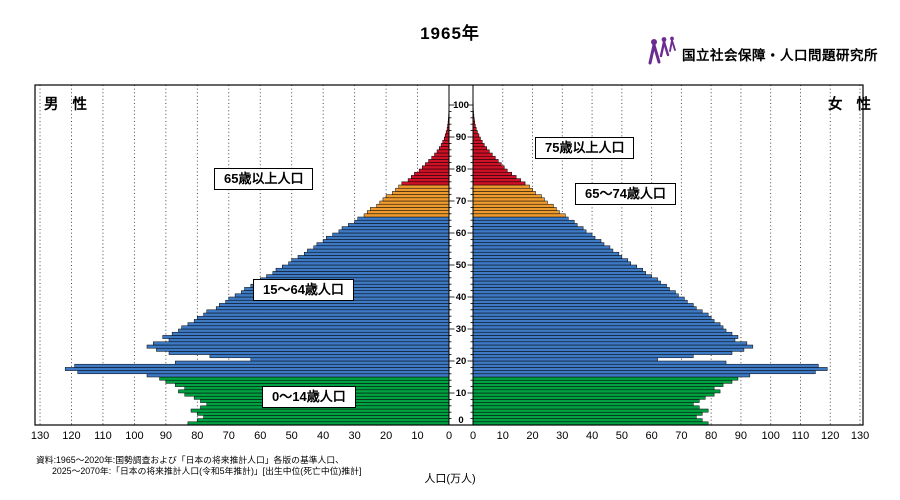 The image size is (900, 500). What do you see at coordinates (450, 33) in the screenshot?
I see `chart-title: 1965年` at bounding box center [450, 33].